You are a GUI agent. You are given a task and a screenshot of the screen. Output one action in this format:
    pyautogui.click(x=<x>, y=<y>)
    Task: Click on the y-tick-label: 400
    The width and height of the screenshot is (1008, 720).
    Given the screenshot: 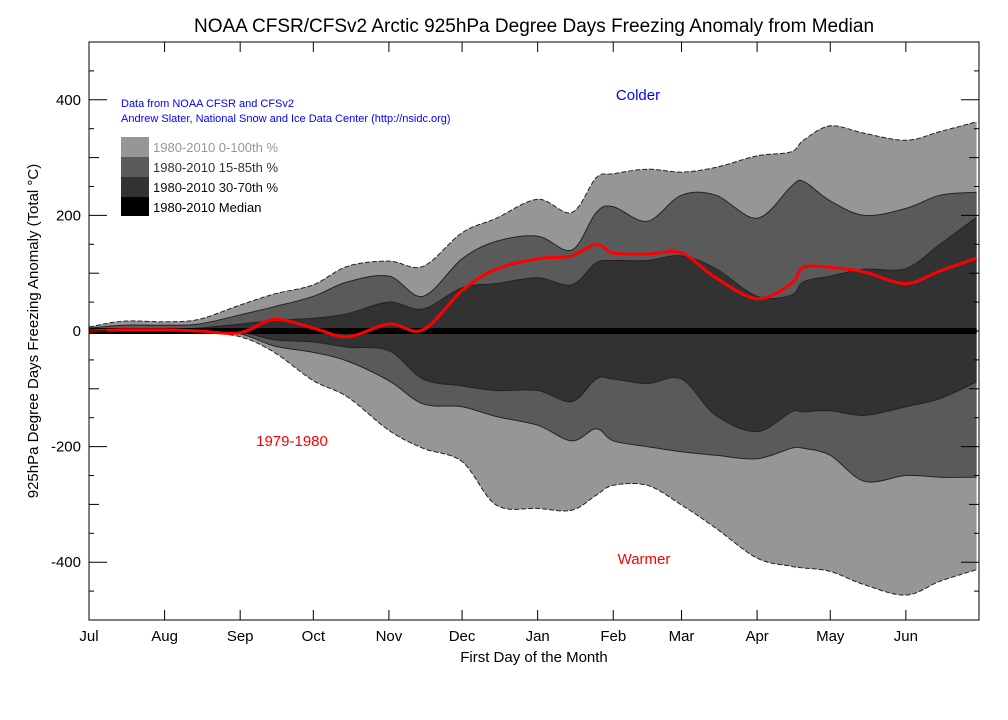 What is the action you would take?
    pyautogui.click(x=68, y=100)
    